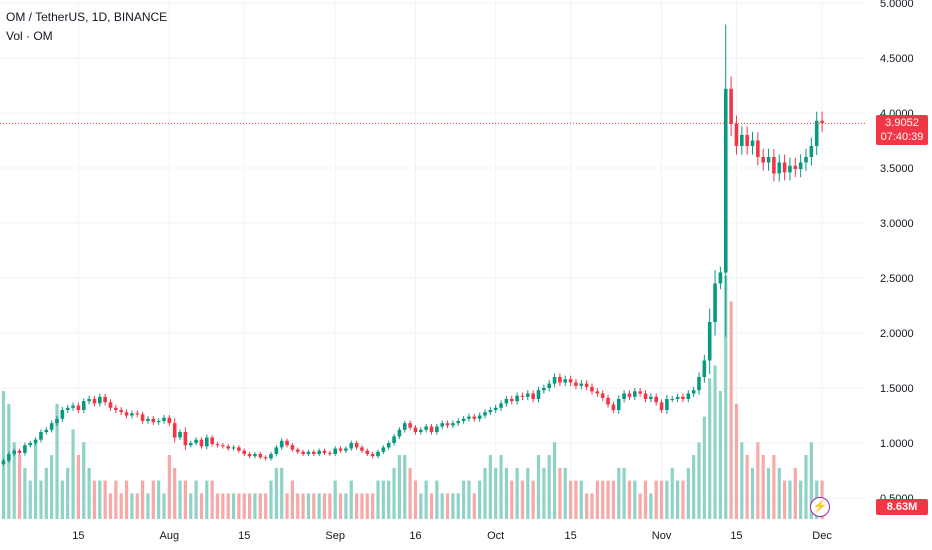  I want to click on volume-indicator-label: Vol · OM, so click(29, 36).